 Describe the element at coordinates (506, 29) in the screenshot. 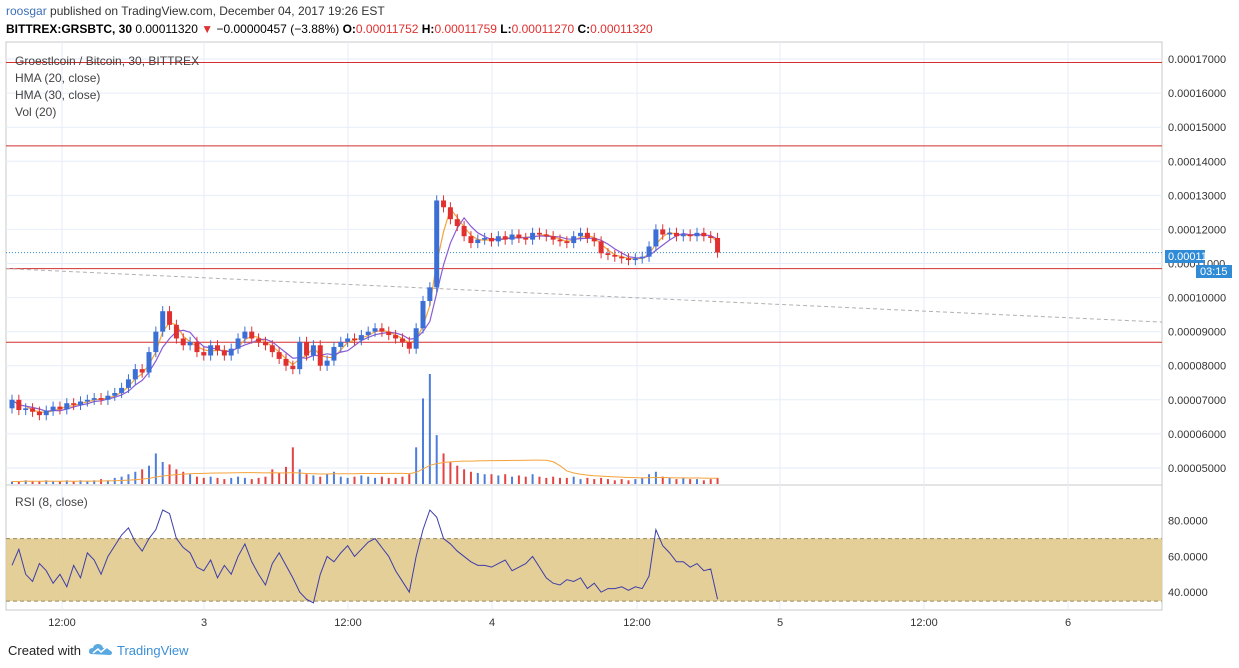

I see `low-label: L:` at that location.